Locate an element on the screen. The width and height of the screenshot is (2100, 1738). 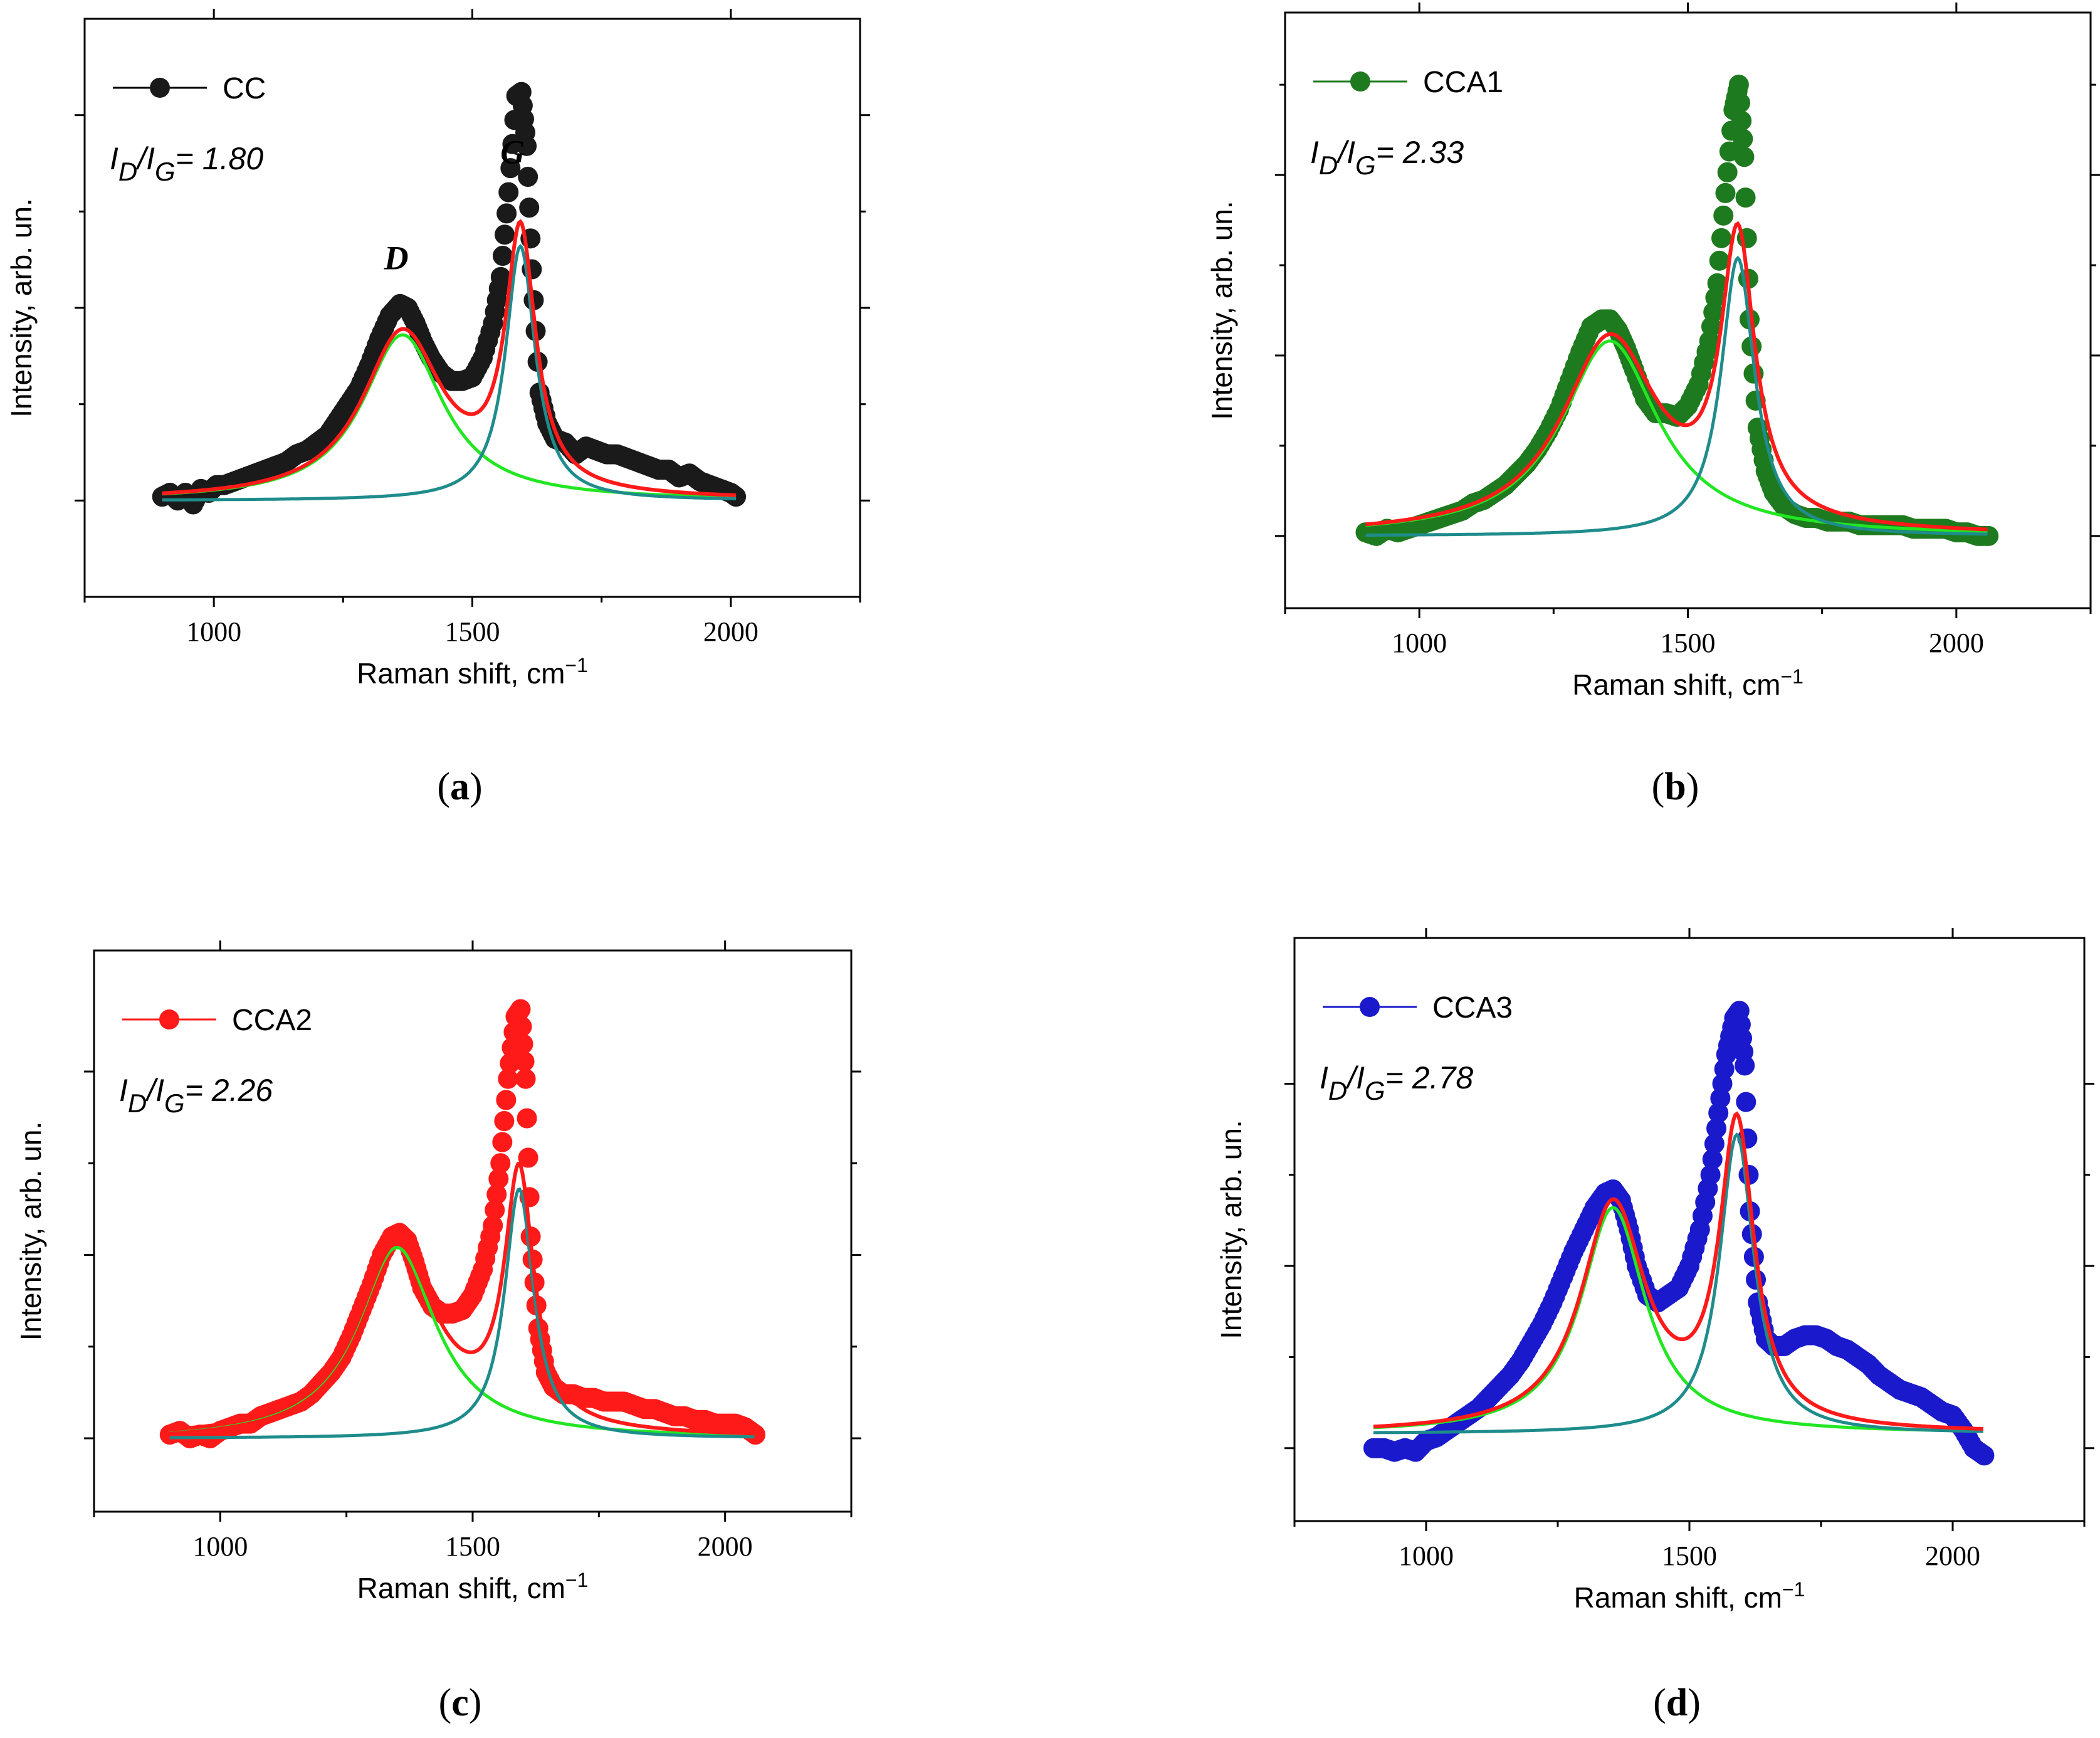
chart-c-total-fit-line is located at coordinates (462, 1299).